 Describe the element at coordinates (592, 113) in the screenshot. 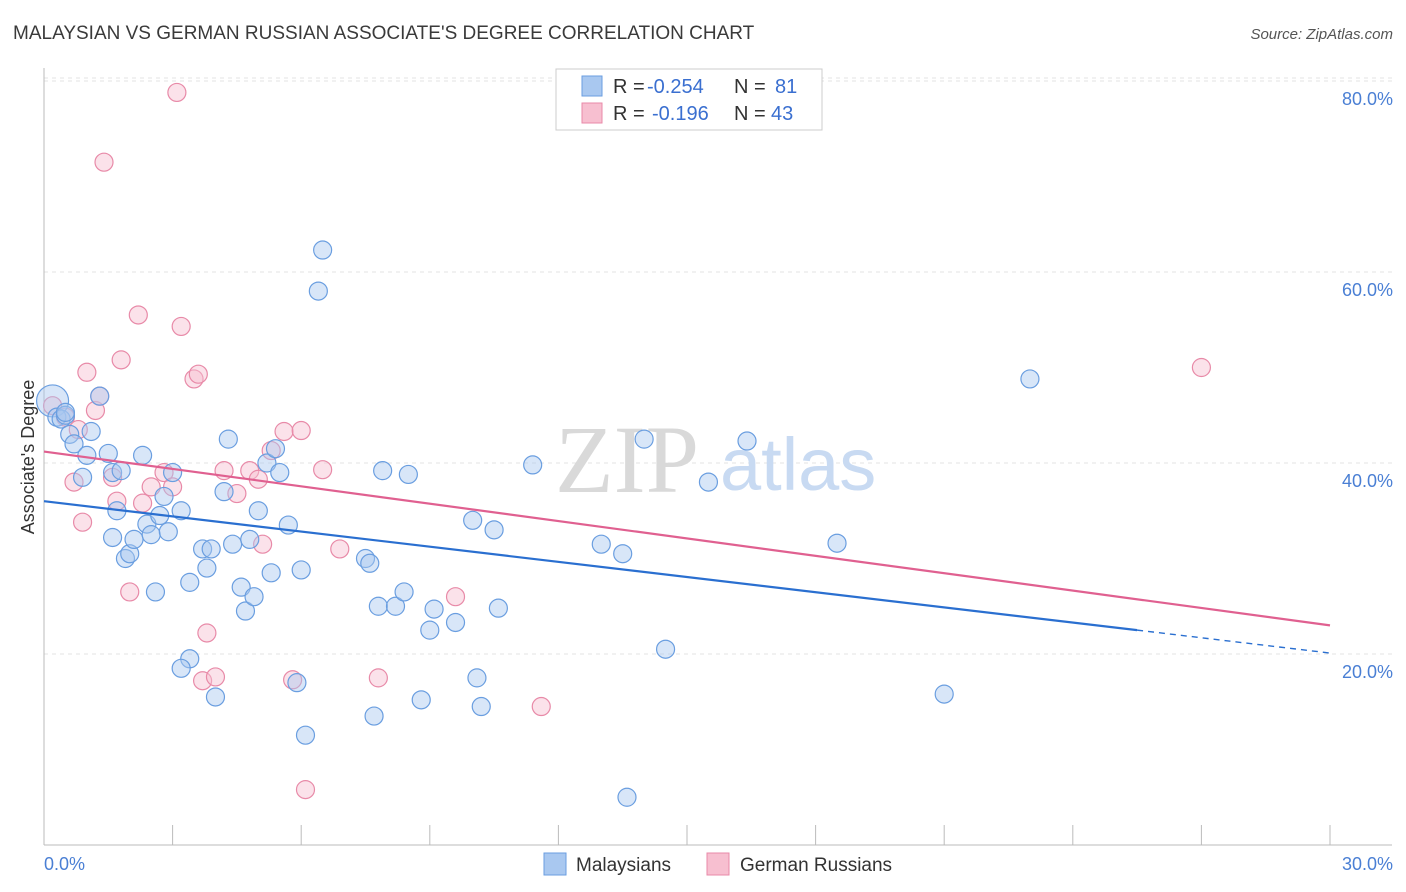

I see `legend-swatch-german-russians` at that location.